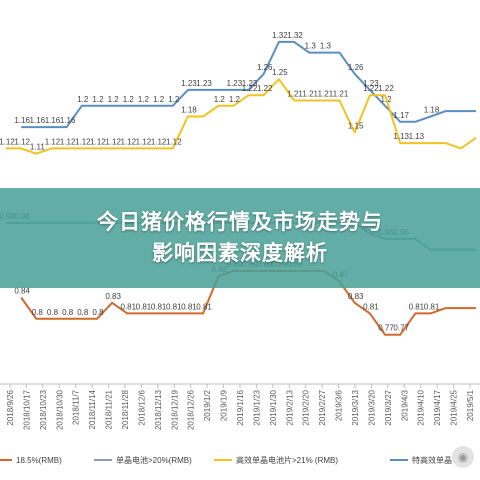  What do you see at coordinates (437, 407) in the screenshot?
I see `x-tick-label: 2019/4/17` at bounding box center [437, 407].